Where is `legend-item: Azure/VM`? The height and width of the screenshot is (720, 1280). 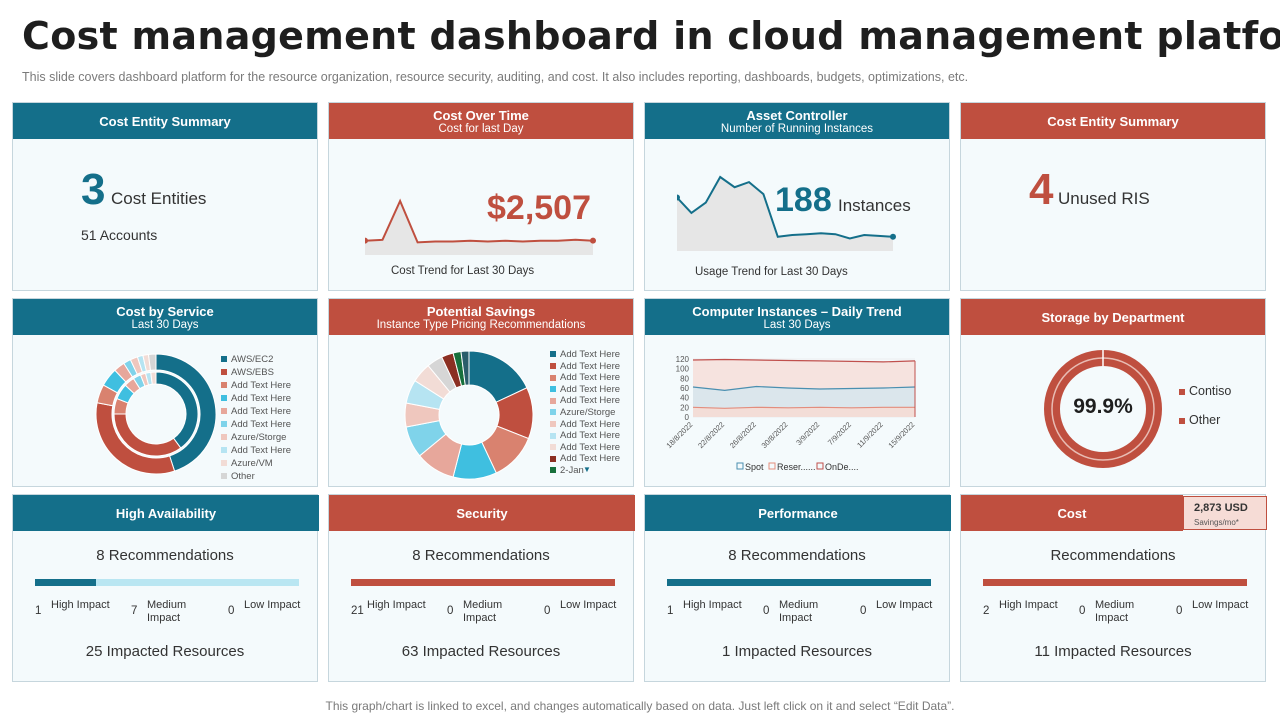
legend-item: Azure/VM is located at coordinates (247, 463).